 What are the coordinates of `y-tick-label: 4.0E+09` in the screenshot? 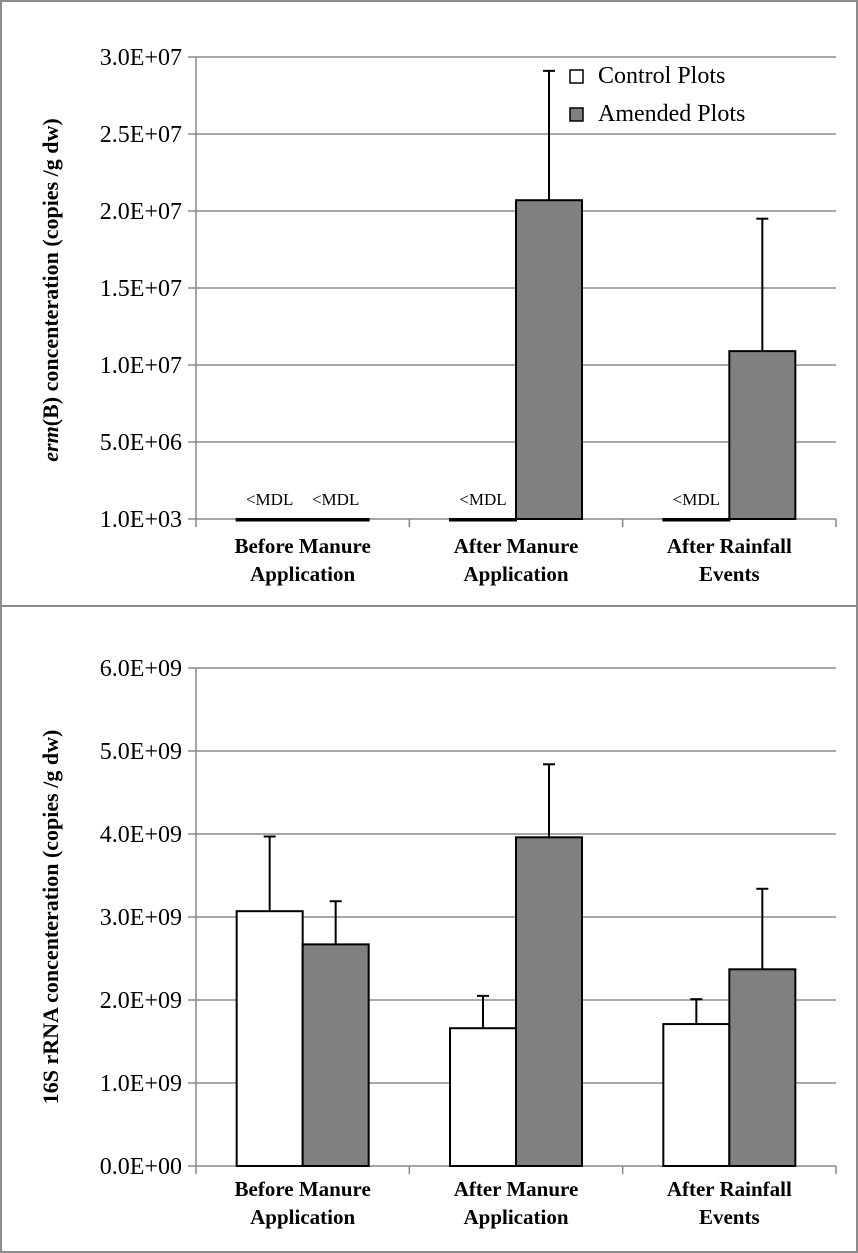 It's located at (141, 835).